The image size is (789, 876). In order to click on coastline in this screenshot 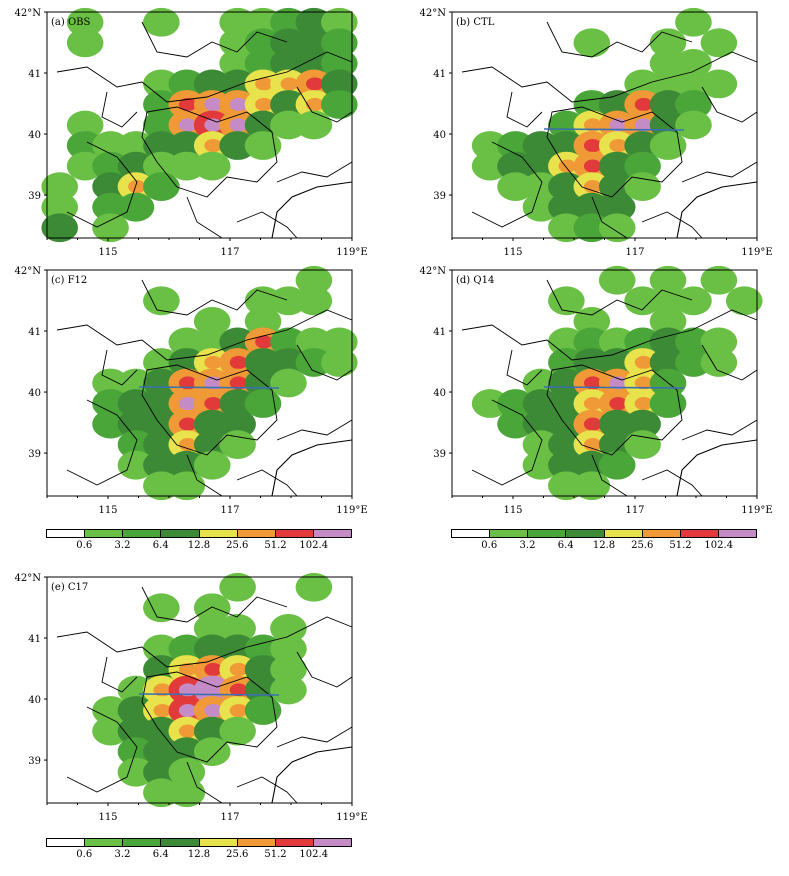, I will do `click(717, 210)`.